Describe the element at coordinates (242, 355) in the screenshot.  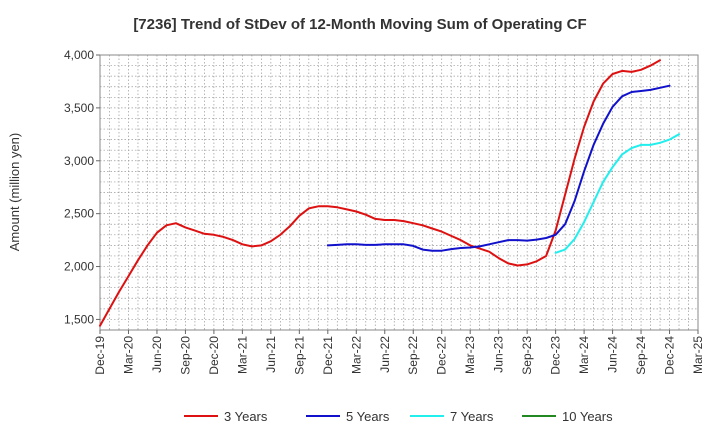
I see `x-tick-label: Mar-21` at that location.